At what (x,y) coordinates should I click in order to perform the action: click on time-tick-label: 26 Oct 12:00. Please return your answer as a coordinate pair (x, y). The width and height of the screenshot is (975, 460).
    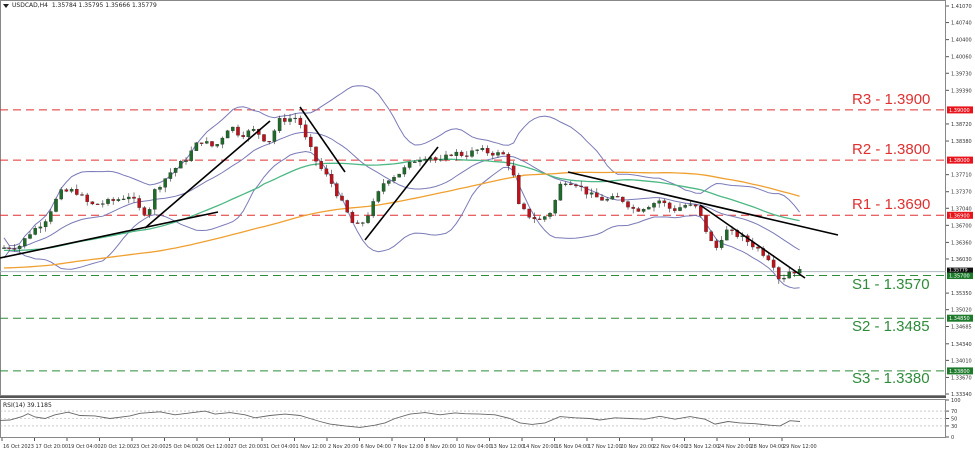
    Looking at the image, I should click on (214, 447).